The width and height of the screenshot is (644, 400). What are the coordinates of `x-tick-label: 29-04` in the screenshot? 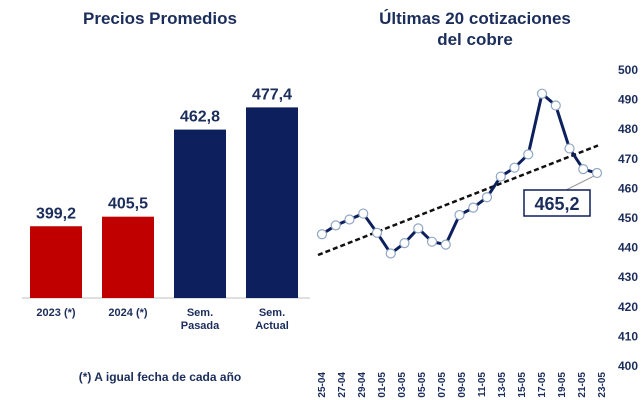 It's located at (362, 385).